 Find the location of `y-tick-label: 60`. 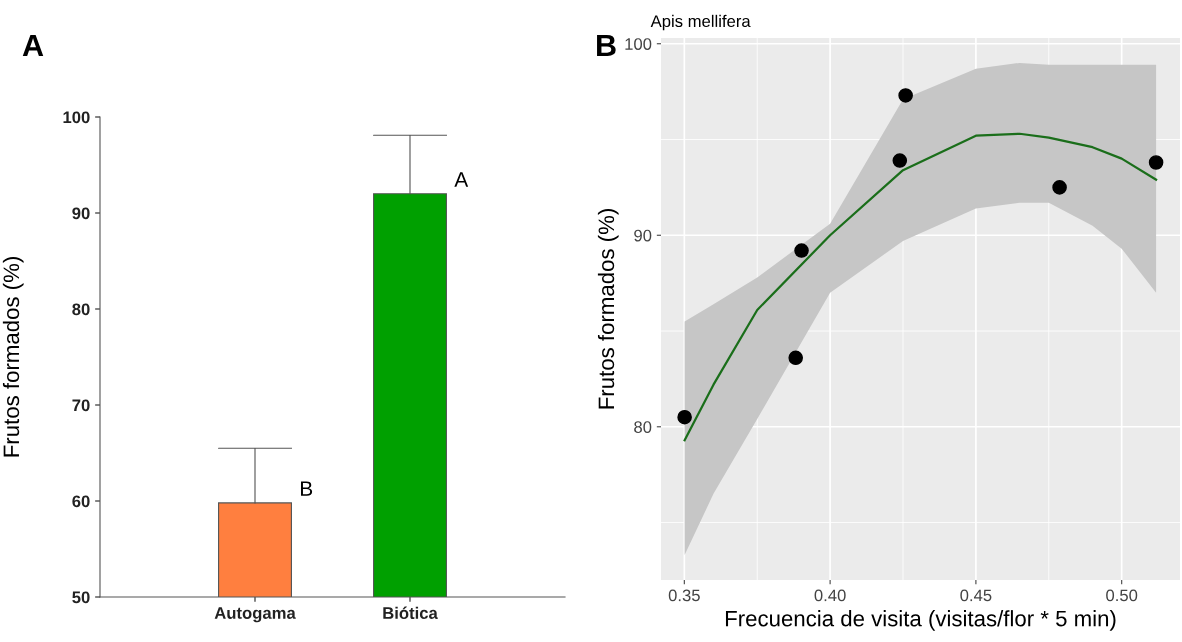

y-tick-label: 60 is located at coordinates (81, 501).